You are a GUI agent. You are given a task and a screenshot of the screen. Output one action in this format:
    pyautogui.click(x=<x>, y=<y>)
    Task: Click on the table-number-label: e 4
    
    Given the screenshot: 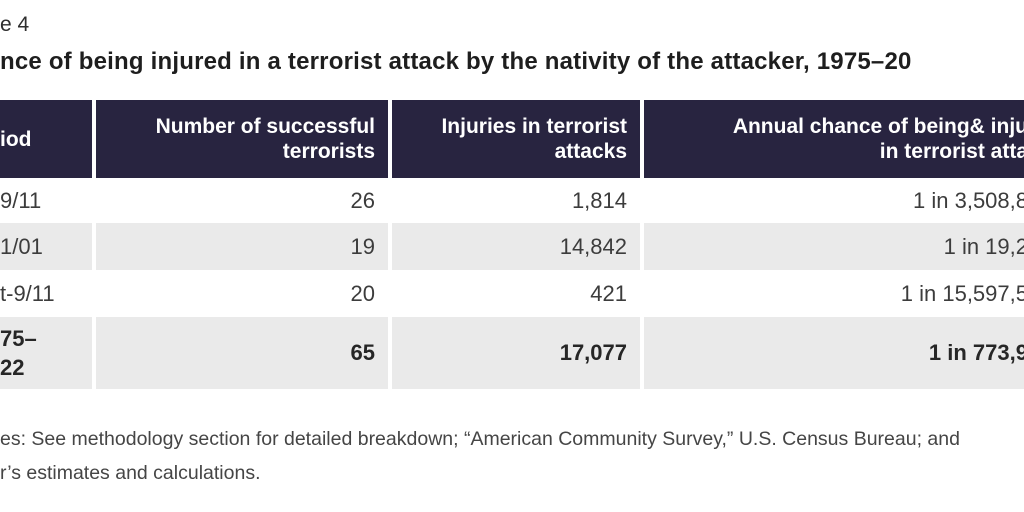 What is the action you would take?
    pyautogui.click(x=15, y=24)
    